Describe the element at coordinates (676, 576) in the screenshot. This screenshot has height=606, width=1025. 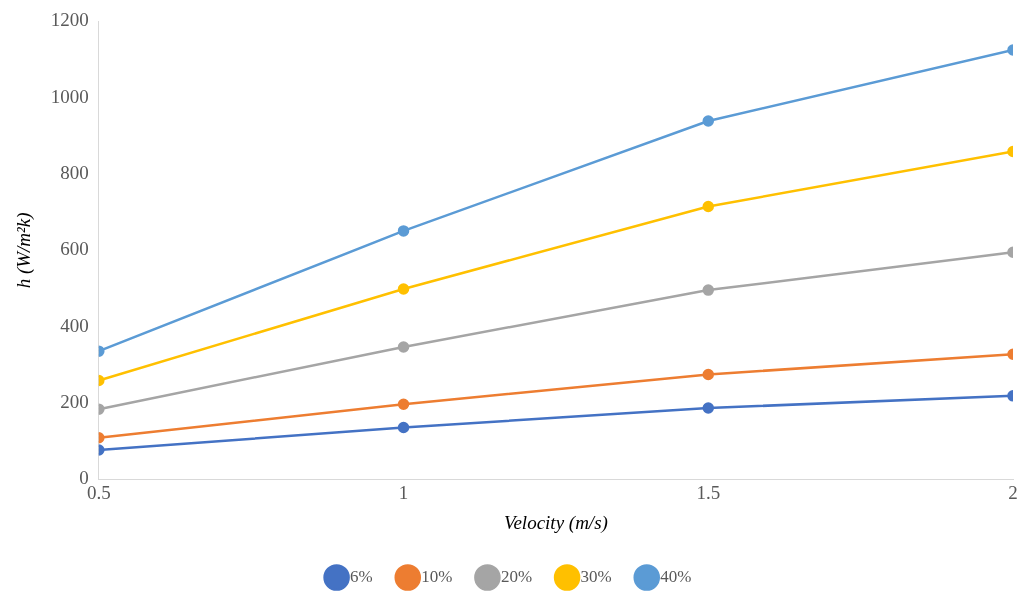
I see `legend-label: 40%` at that location.